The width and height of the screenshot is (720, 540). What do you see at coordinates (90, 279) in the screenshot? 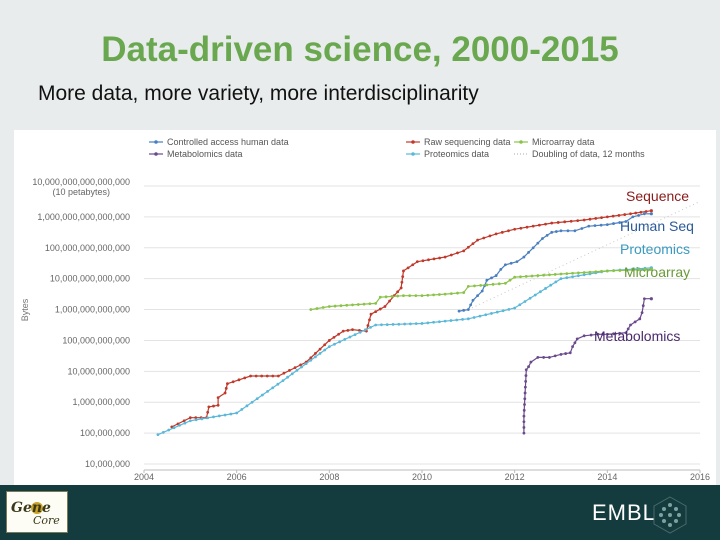
I see `y-tick-label: 10,000,000,000,000` at bounding box center [90, 279].